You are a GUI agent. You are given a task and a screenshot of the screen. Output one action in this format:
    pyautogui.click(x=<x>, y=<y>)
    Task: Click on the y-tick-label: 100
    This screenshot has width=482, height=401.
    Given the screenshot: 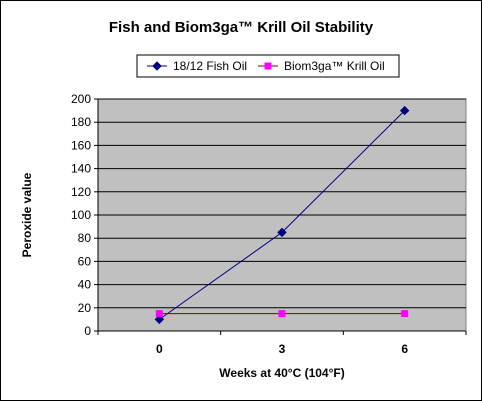 What is the action you would take?
    pyautogui.click(x=81, y=215)
    